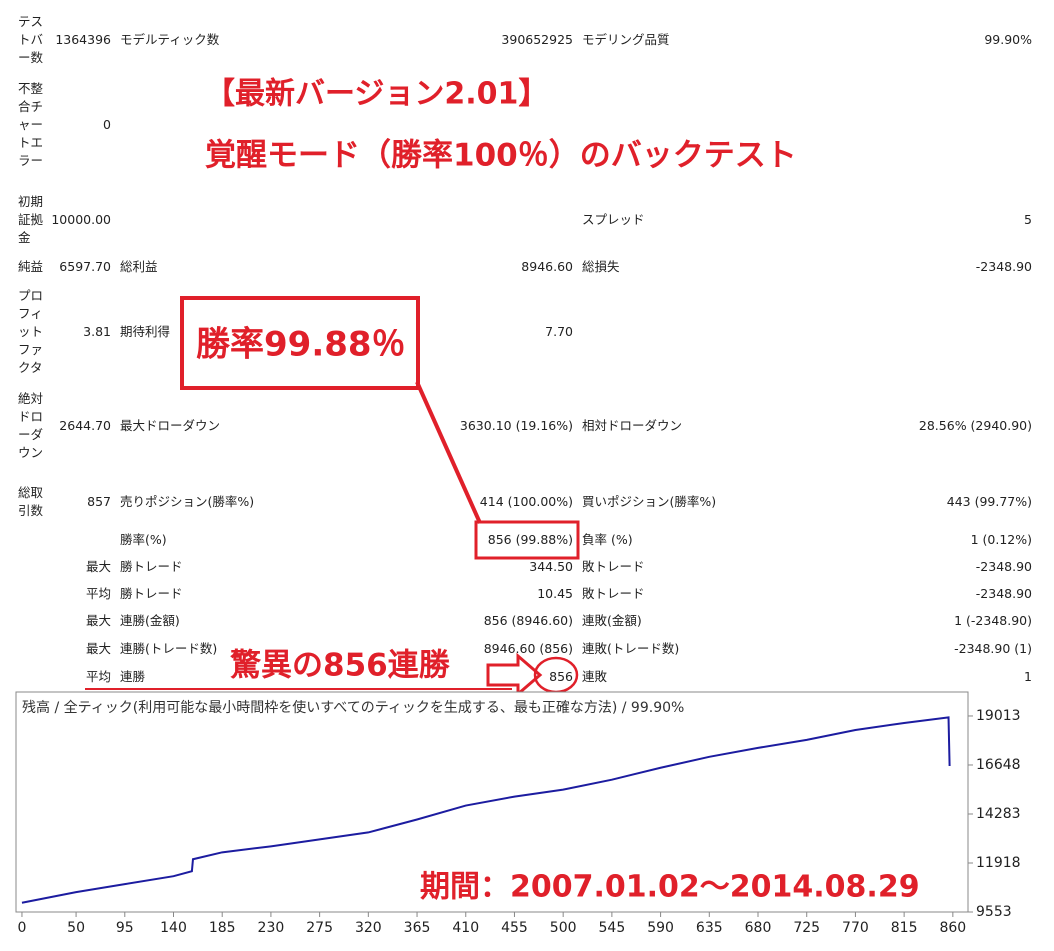 The height and width of the screenshot is (951, 1054). What do you see at coordinates (31, 425) in the screenshot?
I see `row-label: 絶対ドローダウン` at bounding box center [31, 425].